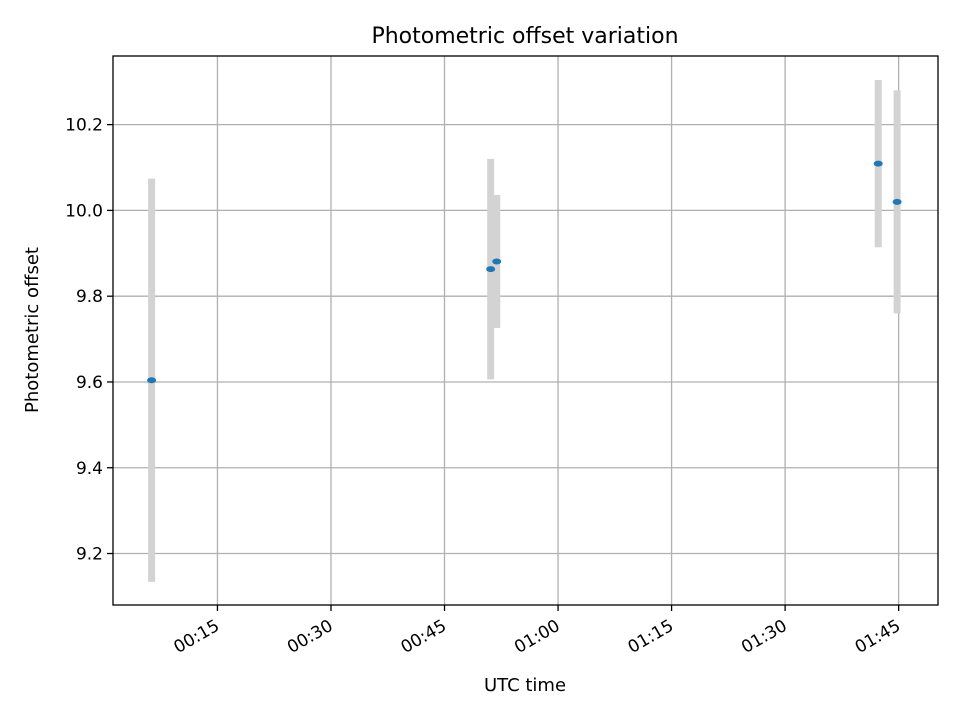 This screenshot has height=725, width=960. What do you see at coordinates (84, 211) in the screenshot?
I see `y-tick-label: 10.0` at bounding box center [84, 211].